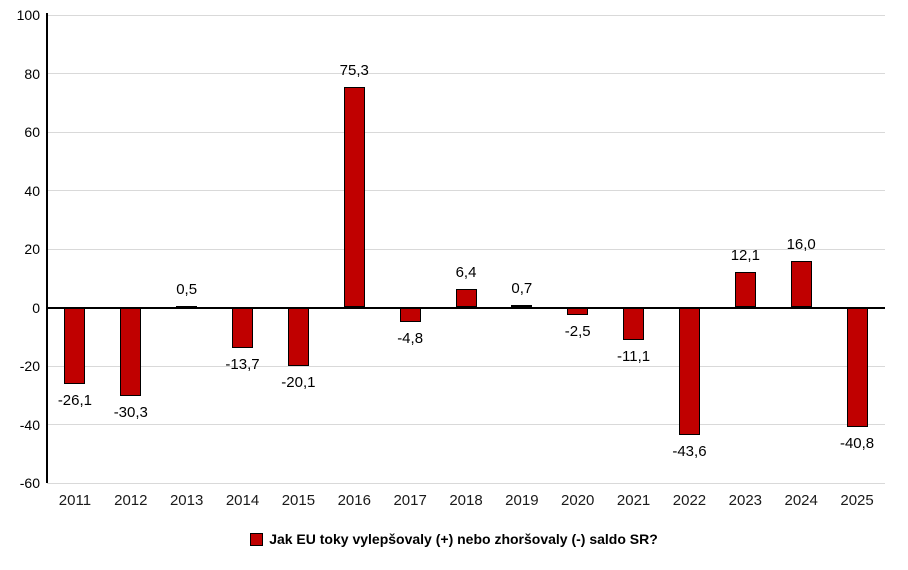 The image size is (908, 570). Describe the element at coordinates (410, 338) in the screenshot. I see `bar-value-label: -4,8` at that location.